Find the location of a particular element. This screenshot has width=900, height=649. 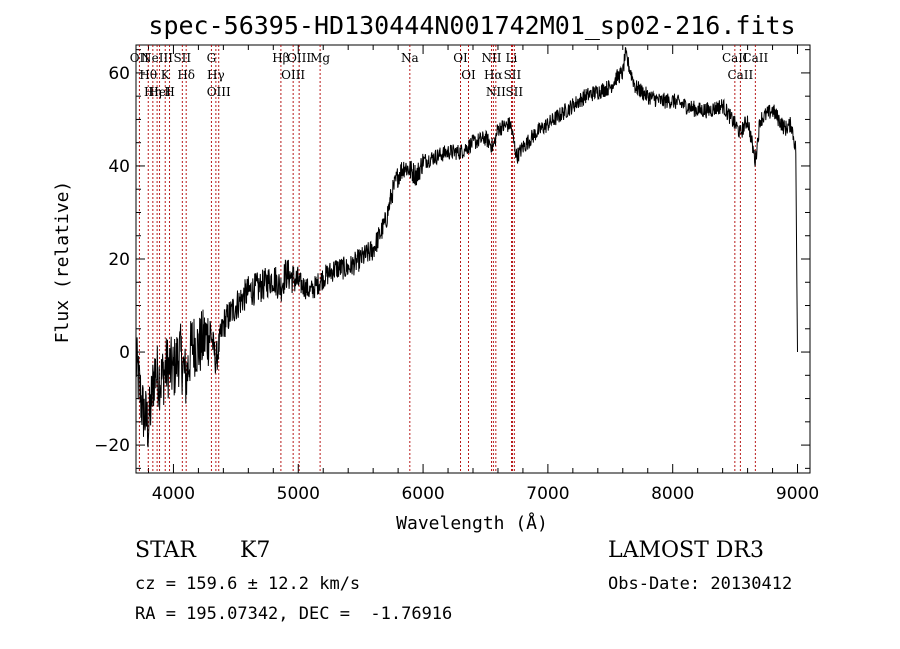

line-label: K is located at coordinates (166, 75).